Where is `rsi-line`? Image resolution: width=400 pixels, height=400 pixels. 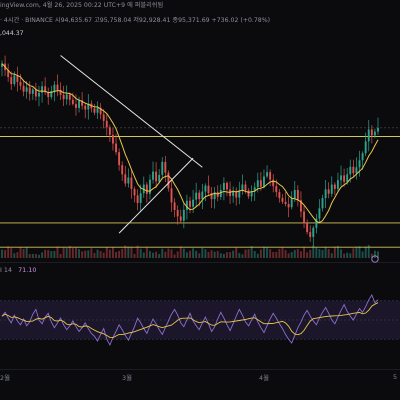
rsi-line is located at coordinates (190, 320).